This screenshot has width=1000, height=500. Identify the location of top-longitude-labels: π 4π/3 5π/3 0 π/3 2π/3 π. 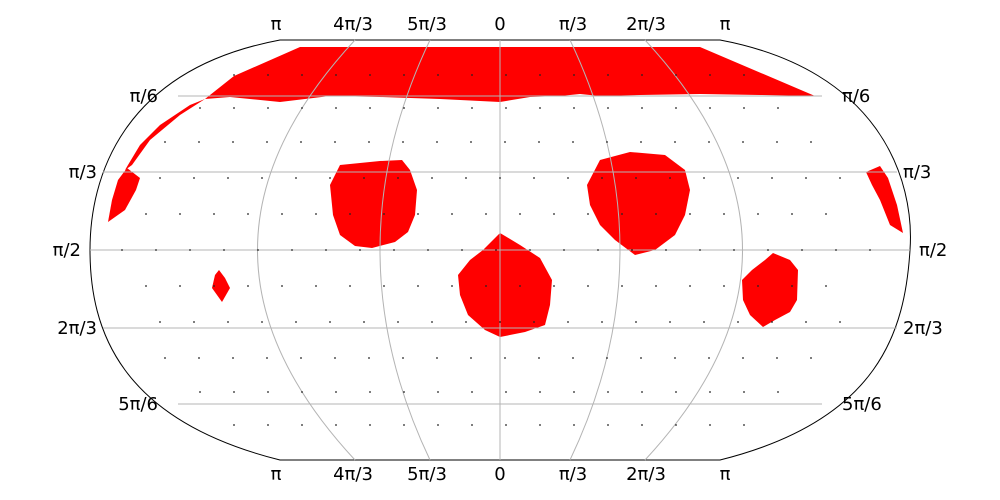
(501, 24).